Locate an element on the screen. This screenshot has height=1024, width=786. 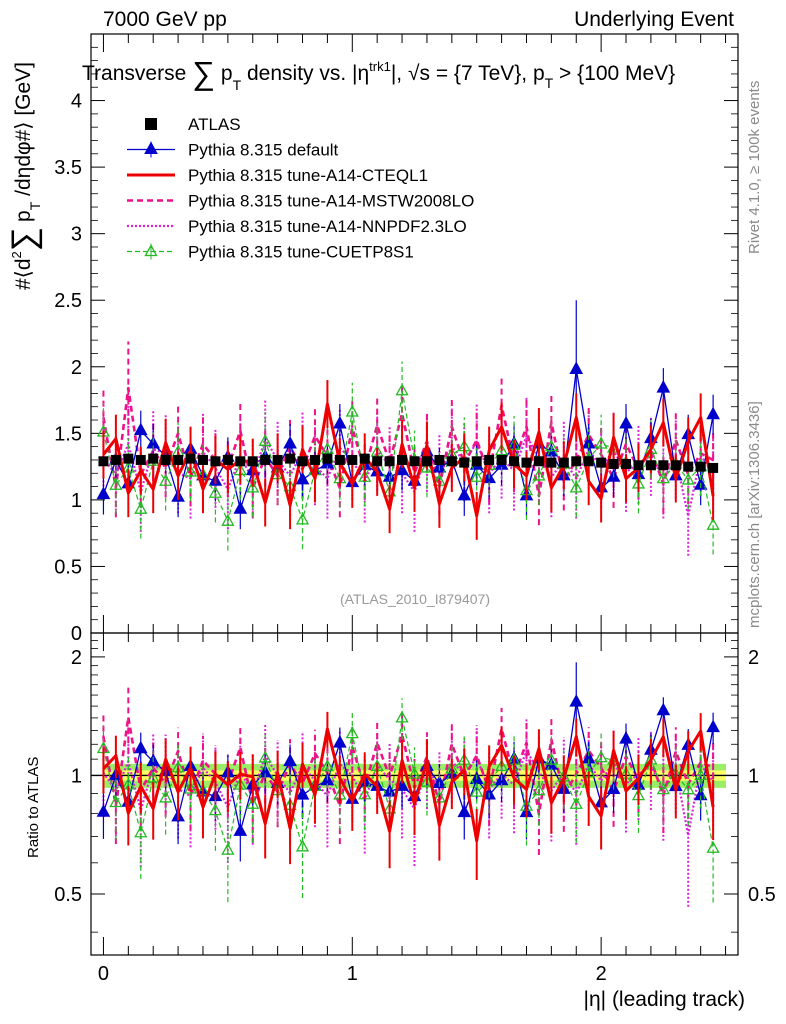
ratio-tick-label-right: 2 is located at coordinates (753, 658).